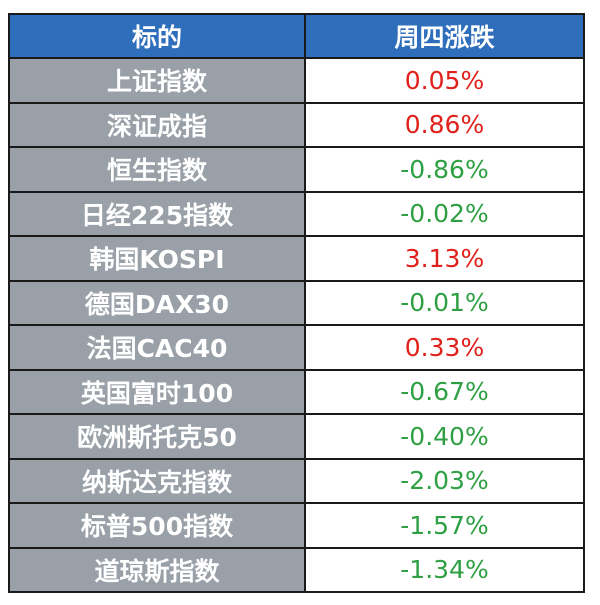 The image size is (600, 605). What do you see at coordinates (157, 569) in the screenshot?
I see `index-name: 道琼斯指数` at bounding box center [157, 569].